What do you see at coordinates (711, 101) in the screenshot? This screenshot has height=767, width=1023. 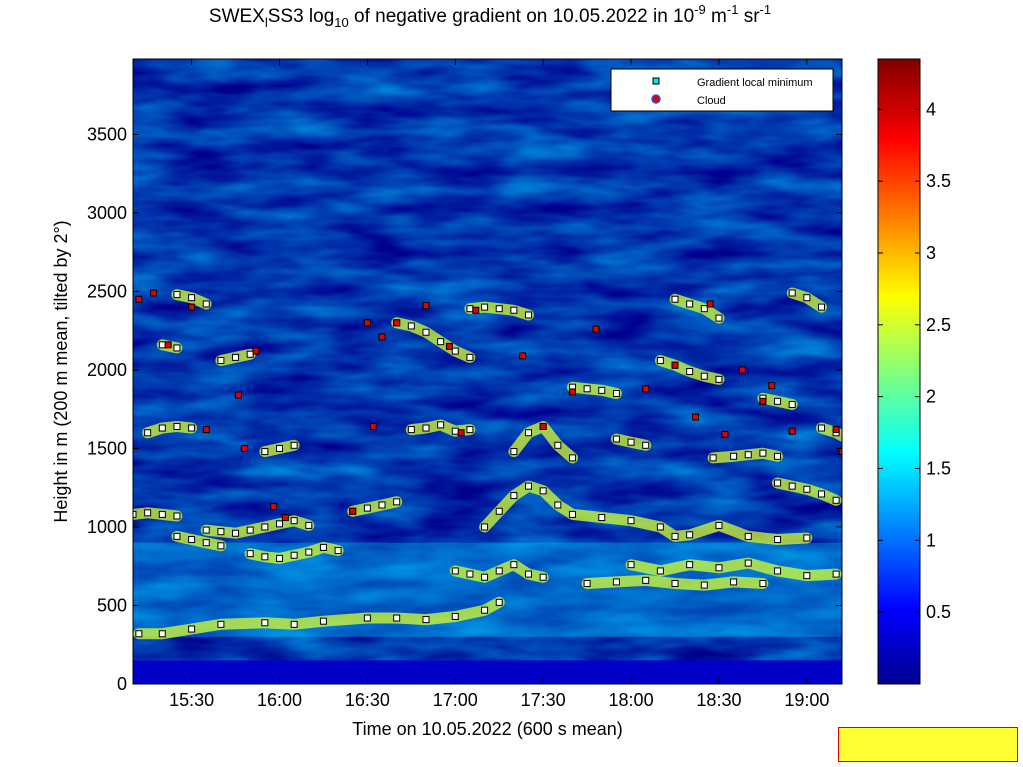 I see `legend-label-cloud: Cloud` at bounding box center [711, 101].